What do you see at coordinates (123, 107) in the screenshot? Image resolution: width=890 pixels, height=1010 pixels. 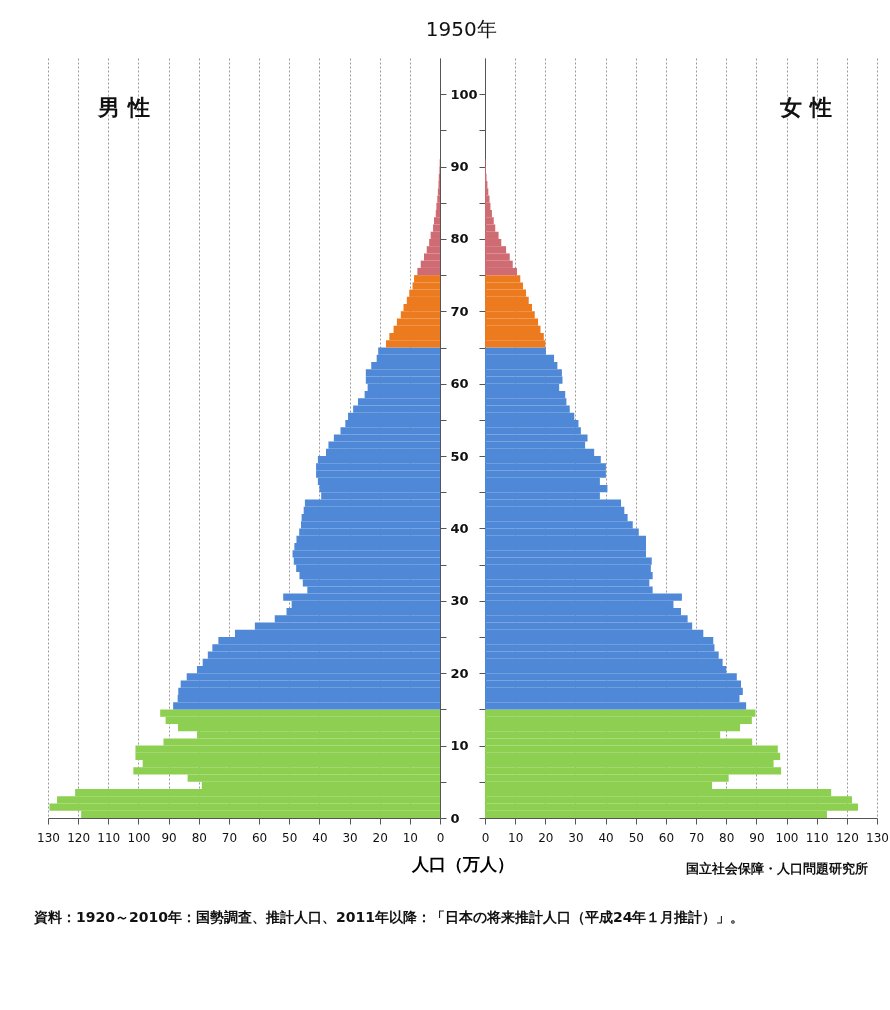 I see `text: 男 性` at bounding box center [123, 107].